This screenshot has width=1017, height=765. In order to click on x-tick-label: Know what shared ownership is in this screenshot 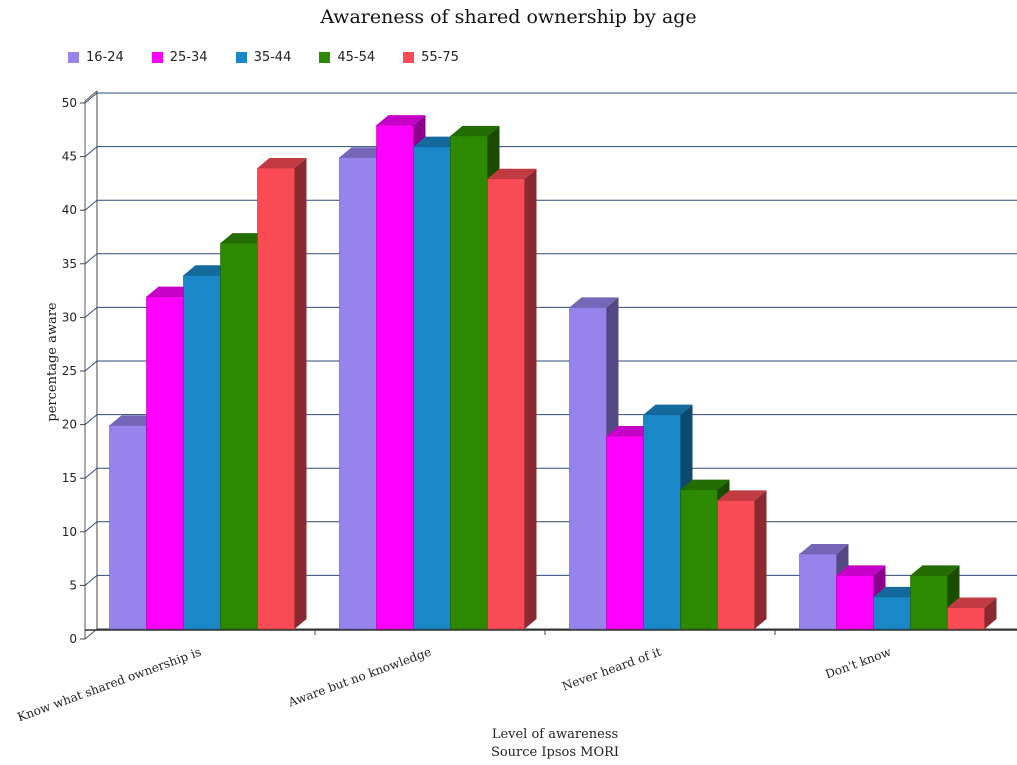, I will do `click(110, 685)`.